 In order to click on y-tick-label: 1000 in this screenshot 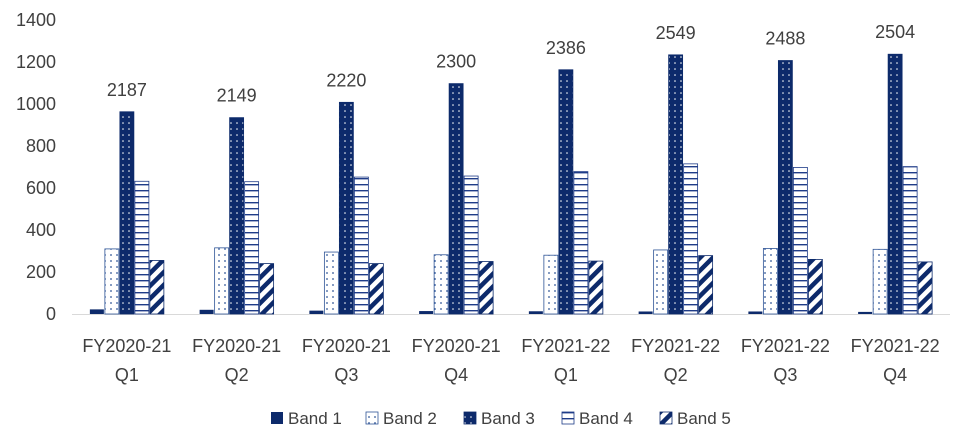, I will do `click(36, 104)`.